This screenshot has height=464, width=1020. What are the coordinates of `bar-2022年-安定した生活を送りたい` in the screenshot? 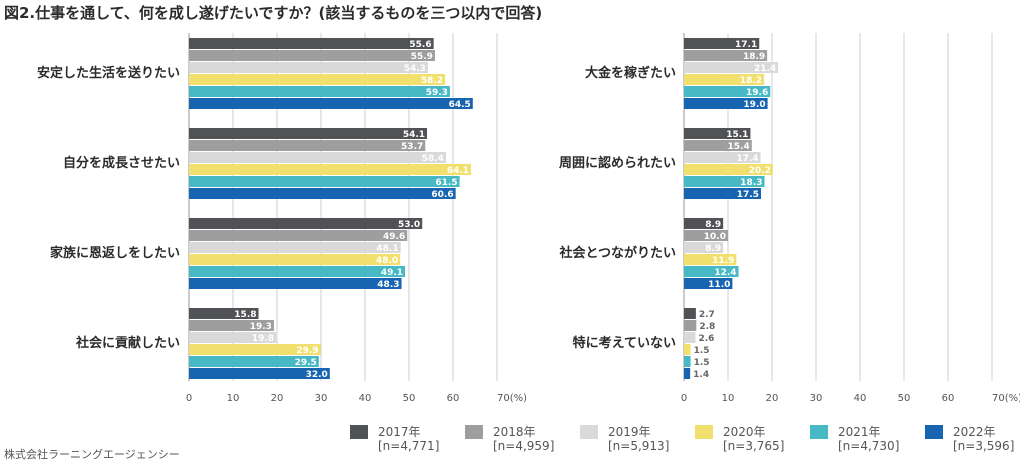 It's located at (331, 103).